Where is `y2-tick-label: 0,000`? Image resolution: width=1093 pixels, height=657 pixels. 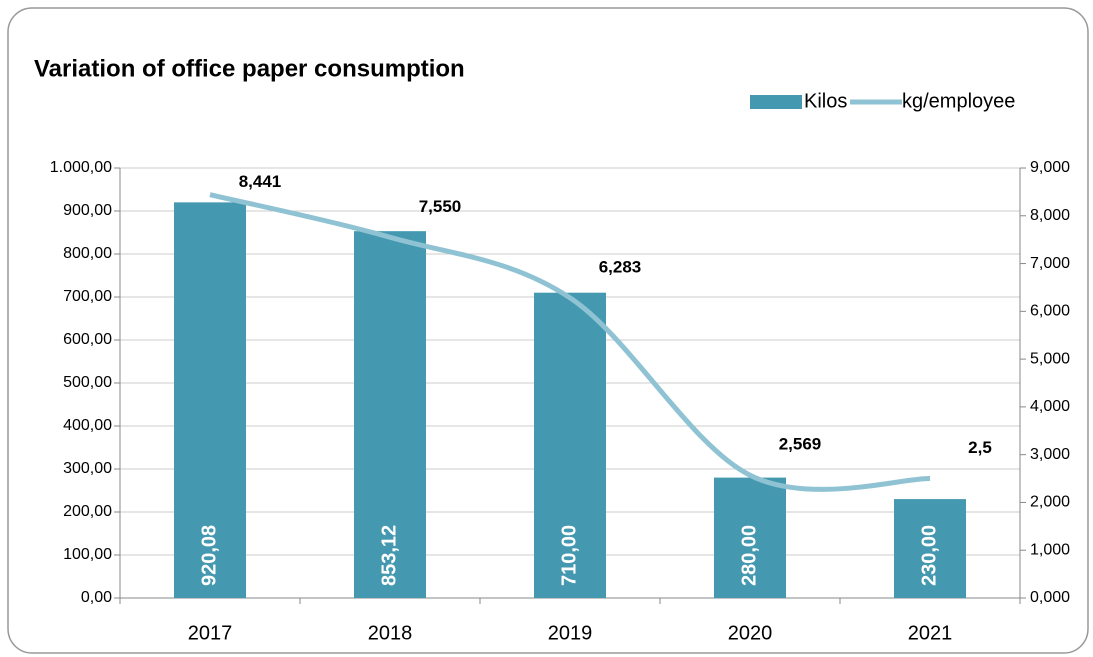 y2-tick-label: 0,000 is located at coordinates (1050, 597).